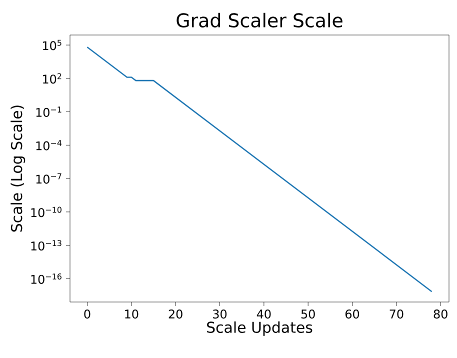  What do you see at coordinates (46, 278) in the screenshot?
I see `y-tick-label: 10$^{−16}$` at bounding box center [46, 278].